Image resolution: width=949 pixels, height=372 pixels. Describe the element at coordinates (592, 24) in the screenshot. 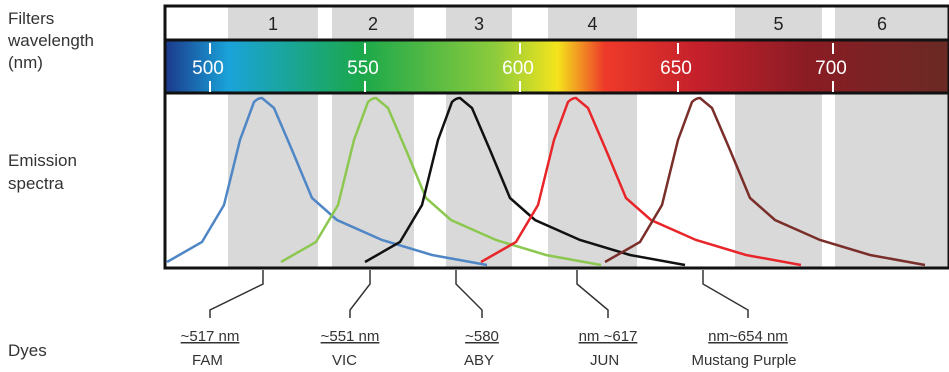

I see `filter-number: 4` at that location.